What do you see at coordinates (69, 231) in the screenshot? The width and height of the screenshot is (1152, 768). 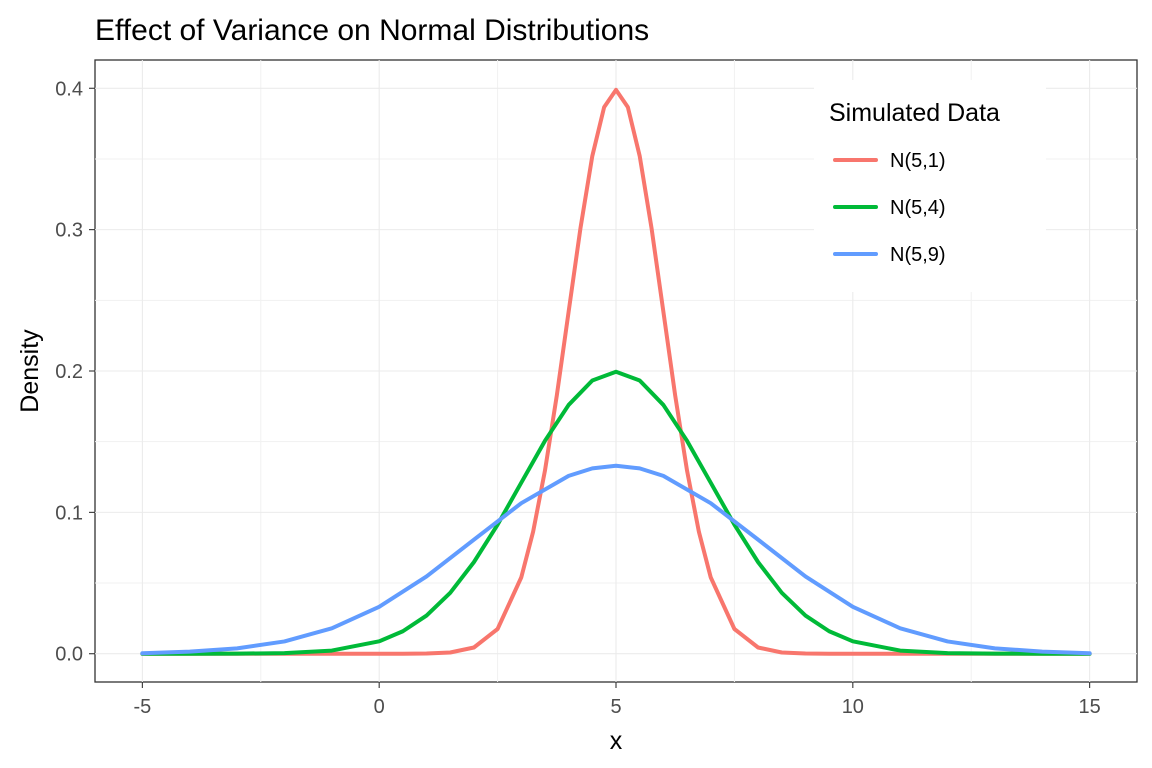 I see `y-tick-label: 0.3` at bounding box center [69, 231].